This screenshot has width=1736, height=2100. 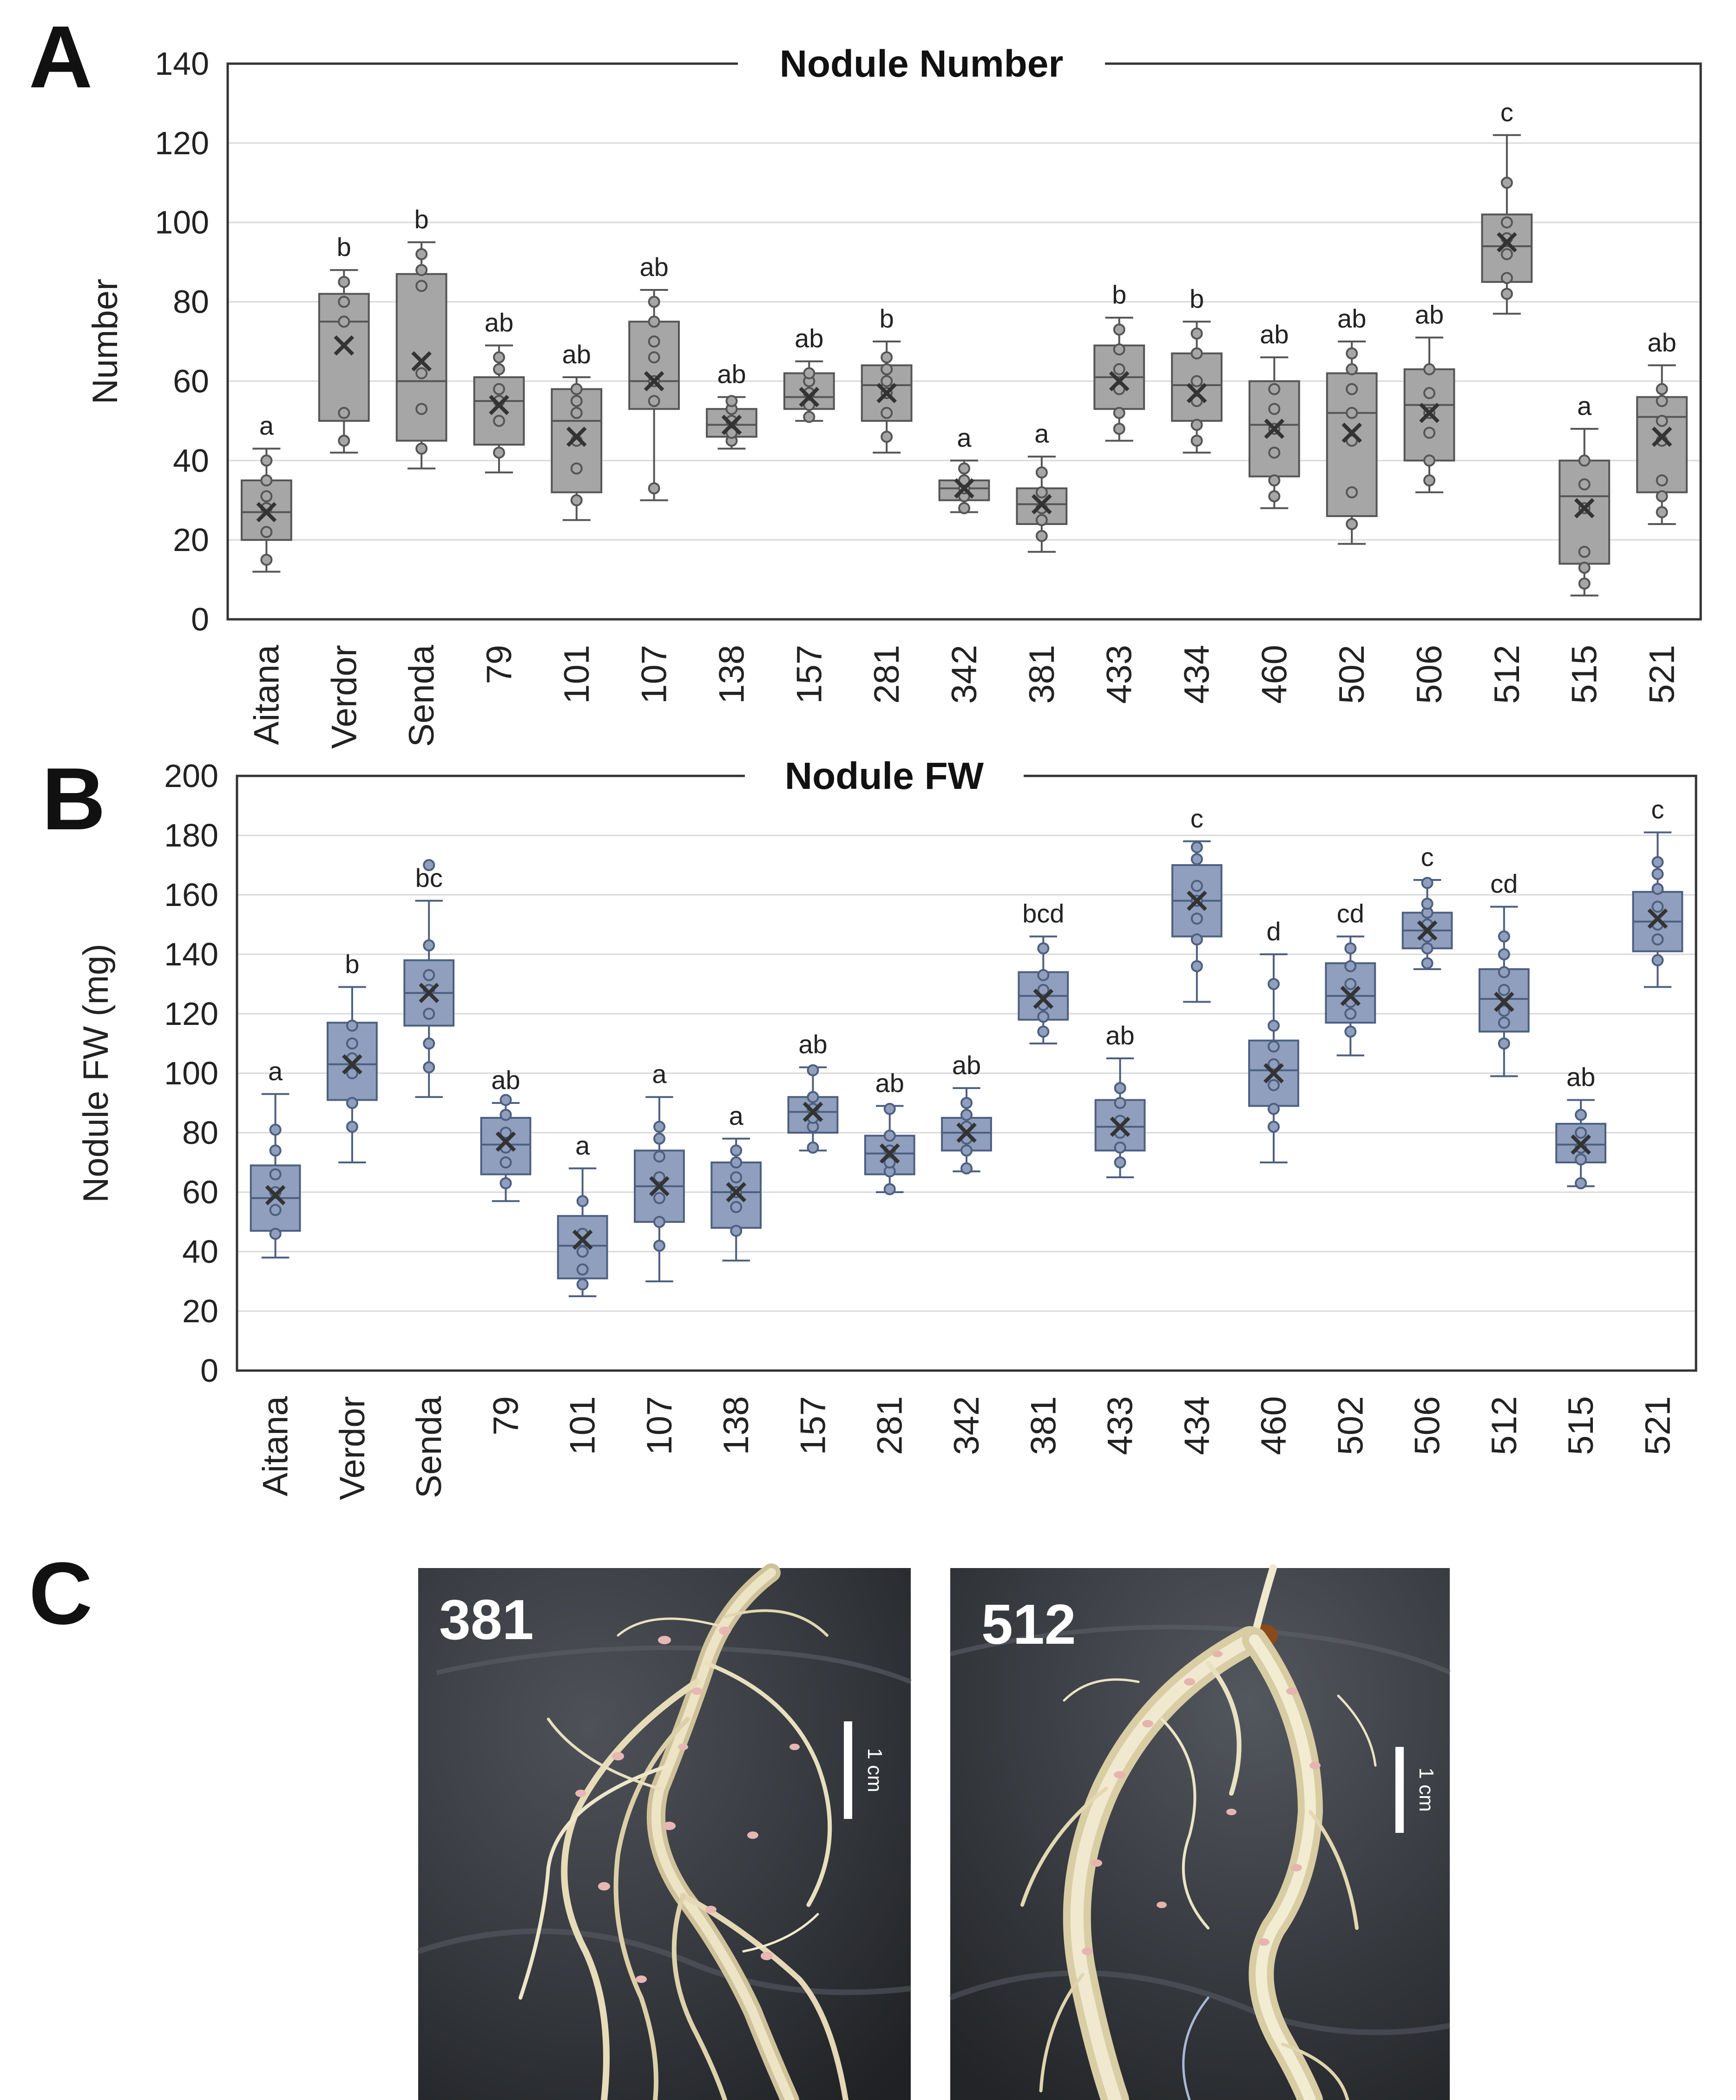 I want to click on box-plot-281: ab, so click(x=890, y=1131).